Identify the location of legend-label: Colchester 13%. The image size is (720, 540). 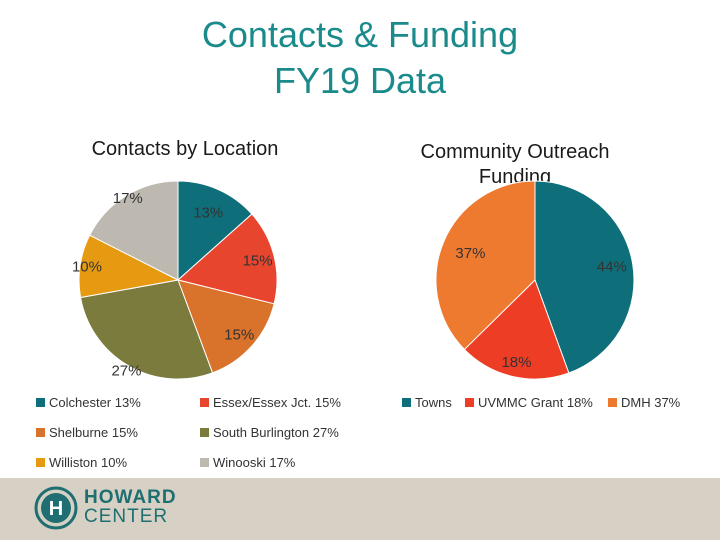
(95, 402).